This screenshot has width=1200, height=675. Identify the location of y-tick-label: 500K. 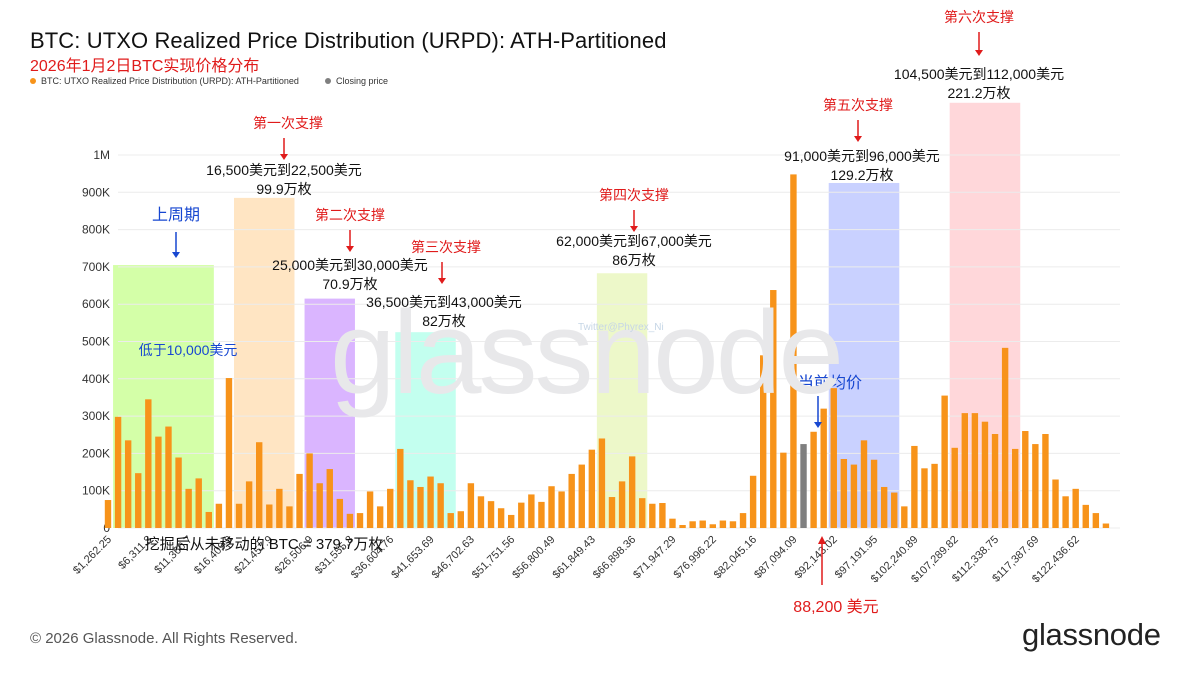
(96, 342).